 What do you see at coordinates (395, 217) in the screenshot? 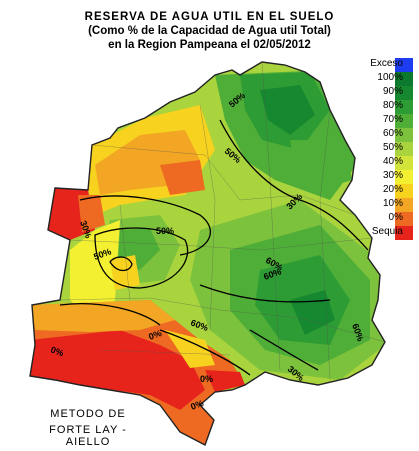
I see `legend-label: 0%` at bounding box center [395, 217].